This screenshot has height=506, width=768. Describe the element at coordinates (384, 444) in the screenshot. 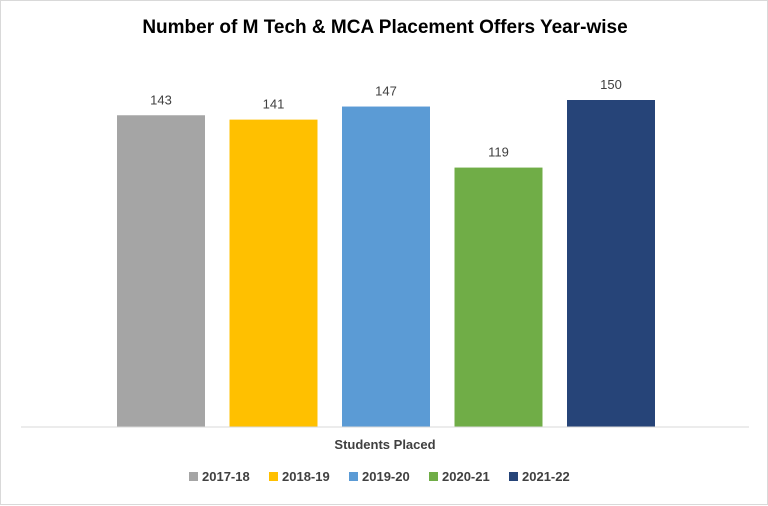

I see `category-label: Students Placed` at that location.